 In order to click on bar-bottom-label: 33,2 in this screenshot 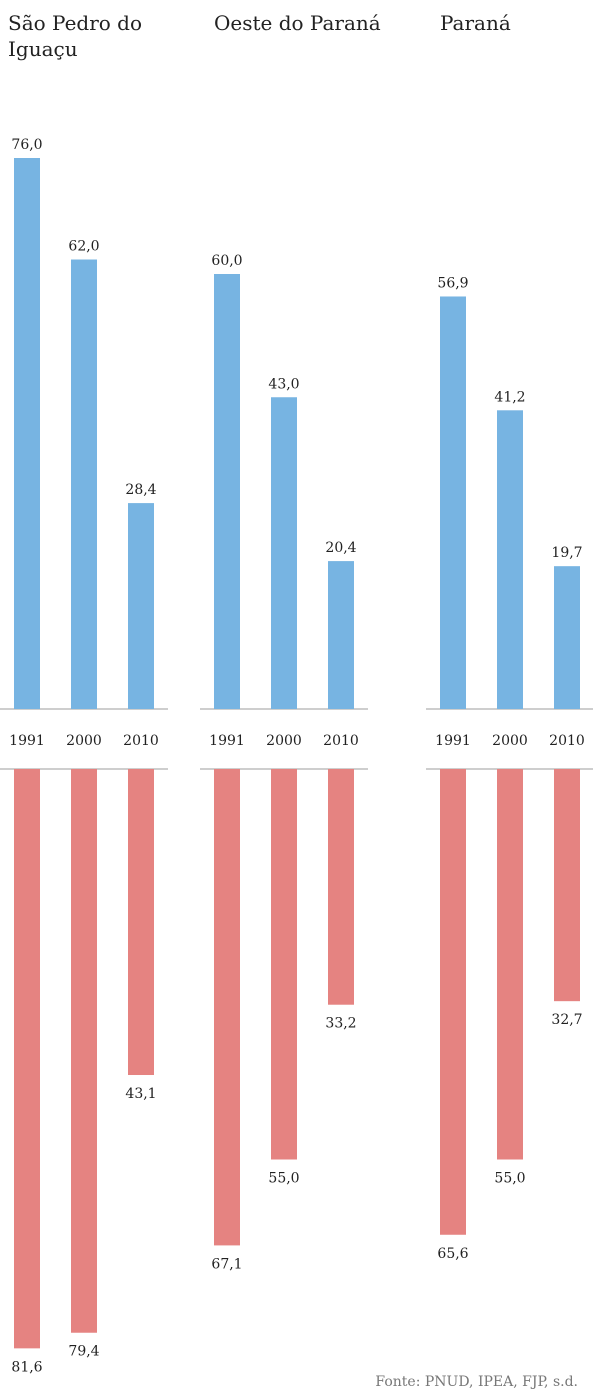, I will do `click(340, 1024)`.